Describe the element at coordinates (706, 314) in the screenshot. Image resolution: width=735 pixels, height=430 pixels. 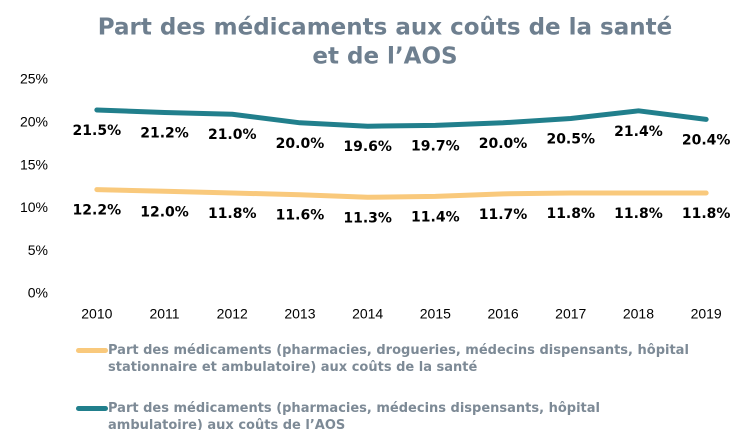
I see `x-tick-label: 2019` at that location.